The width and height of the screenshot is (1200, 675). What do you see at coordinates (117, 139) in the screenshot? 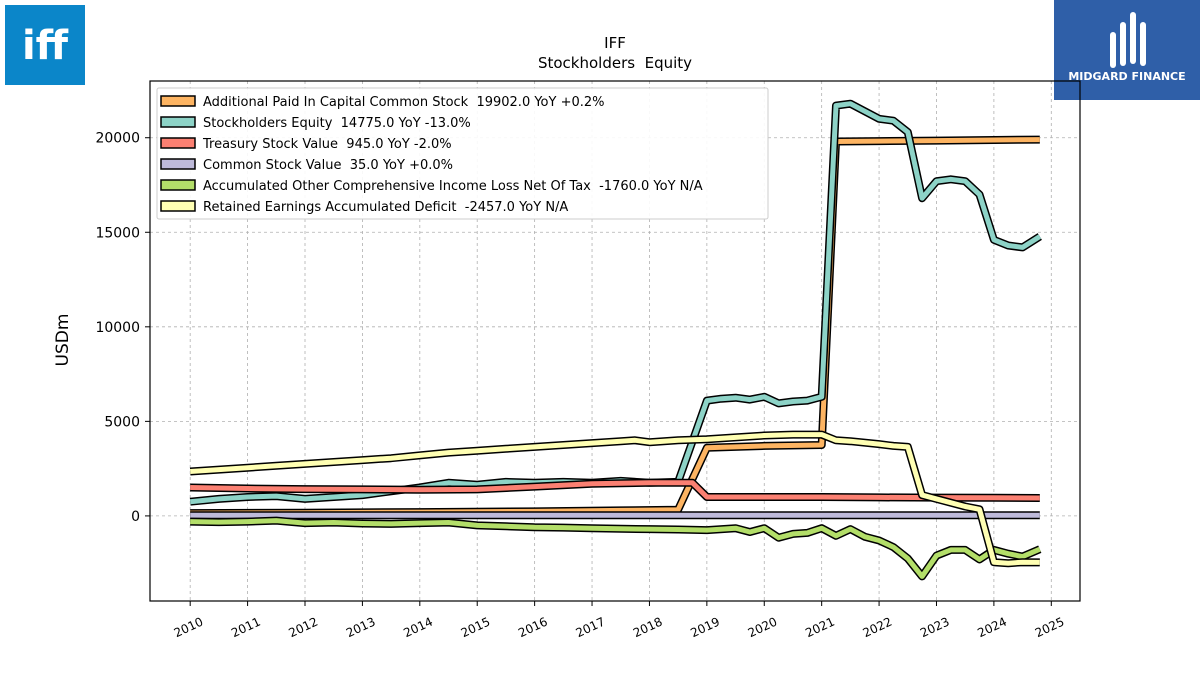
I see `y-tick-label-4: 20000` at bounding box center [117, 139].